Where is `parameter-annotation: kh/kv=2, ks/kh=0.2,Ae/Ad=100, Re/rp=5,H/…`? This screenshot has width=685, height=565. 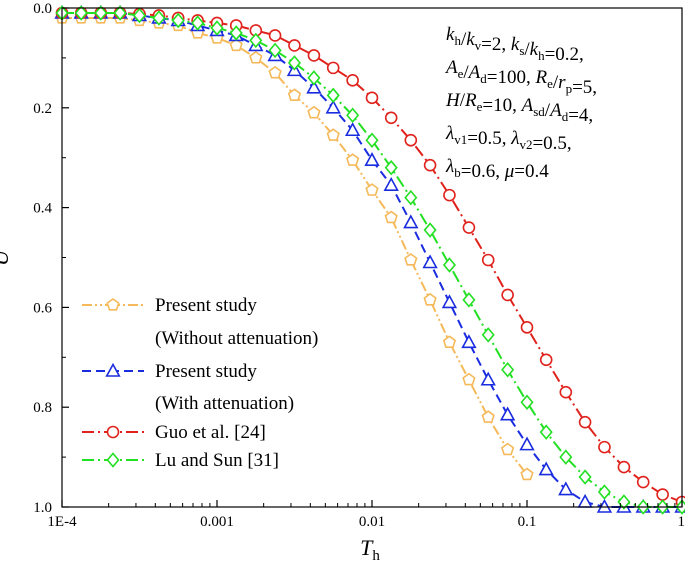 parameter-annotation: kh/kv=2, ks/kh=0.2,Ae/Ad=100, Re/rp=5,H/… is located at coordinates (520, 103).